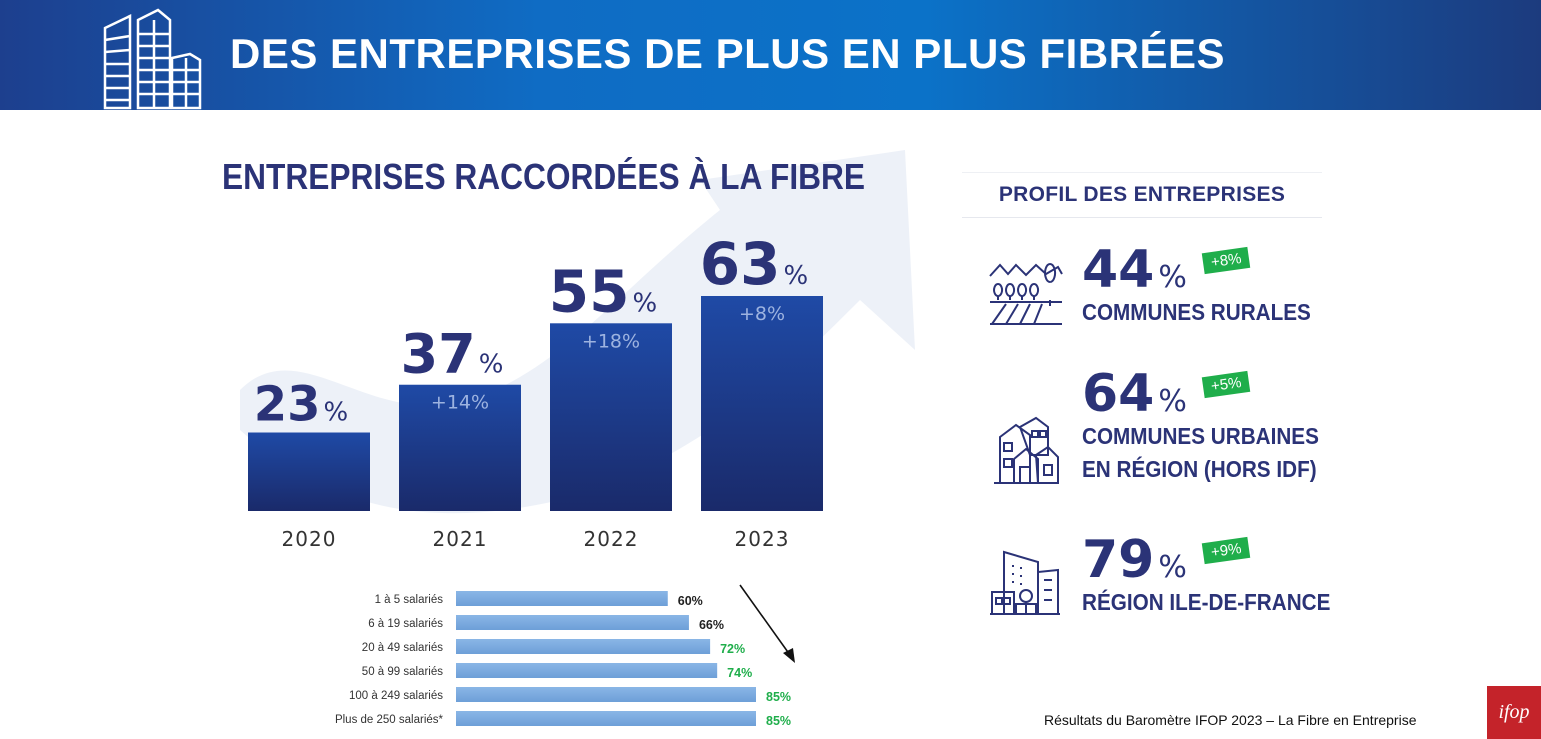 The height and width of the screenshot is (739, 1541). What do you see at coordinates (460, 403) in the screenshot?
I see `bar-change-label: +14%` at bounding box center [460, 403].